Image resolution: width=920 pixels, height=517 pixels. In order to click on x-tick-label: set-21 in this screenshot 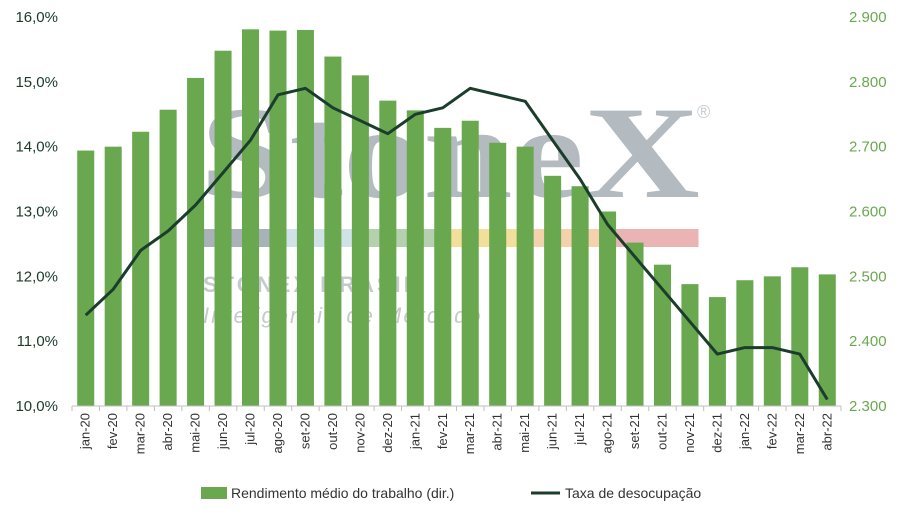, I will do `click(634, 431)`.